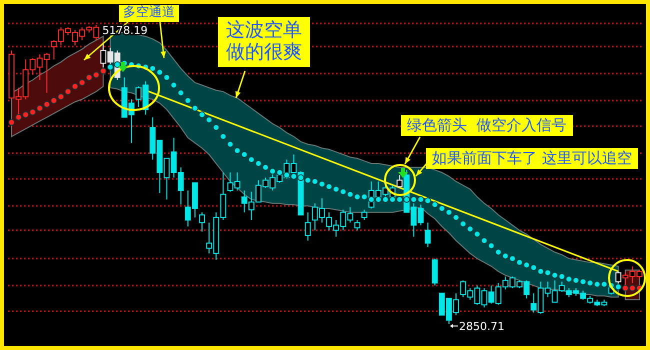 Image resolution: width=650 pixels, height=350 pixels. I want to click on annotation: 如果前面下车了 这里可以追空, so click(532, 159).